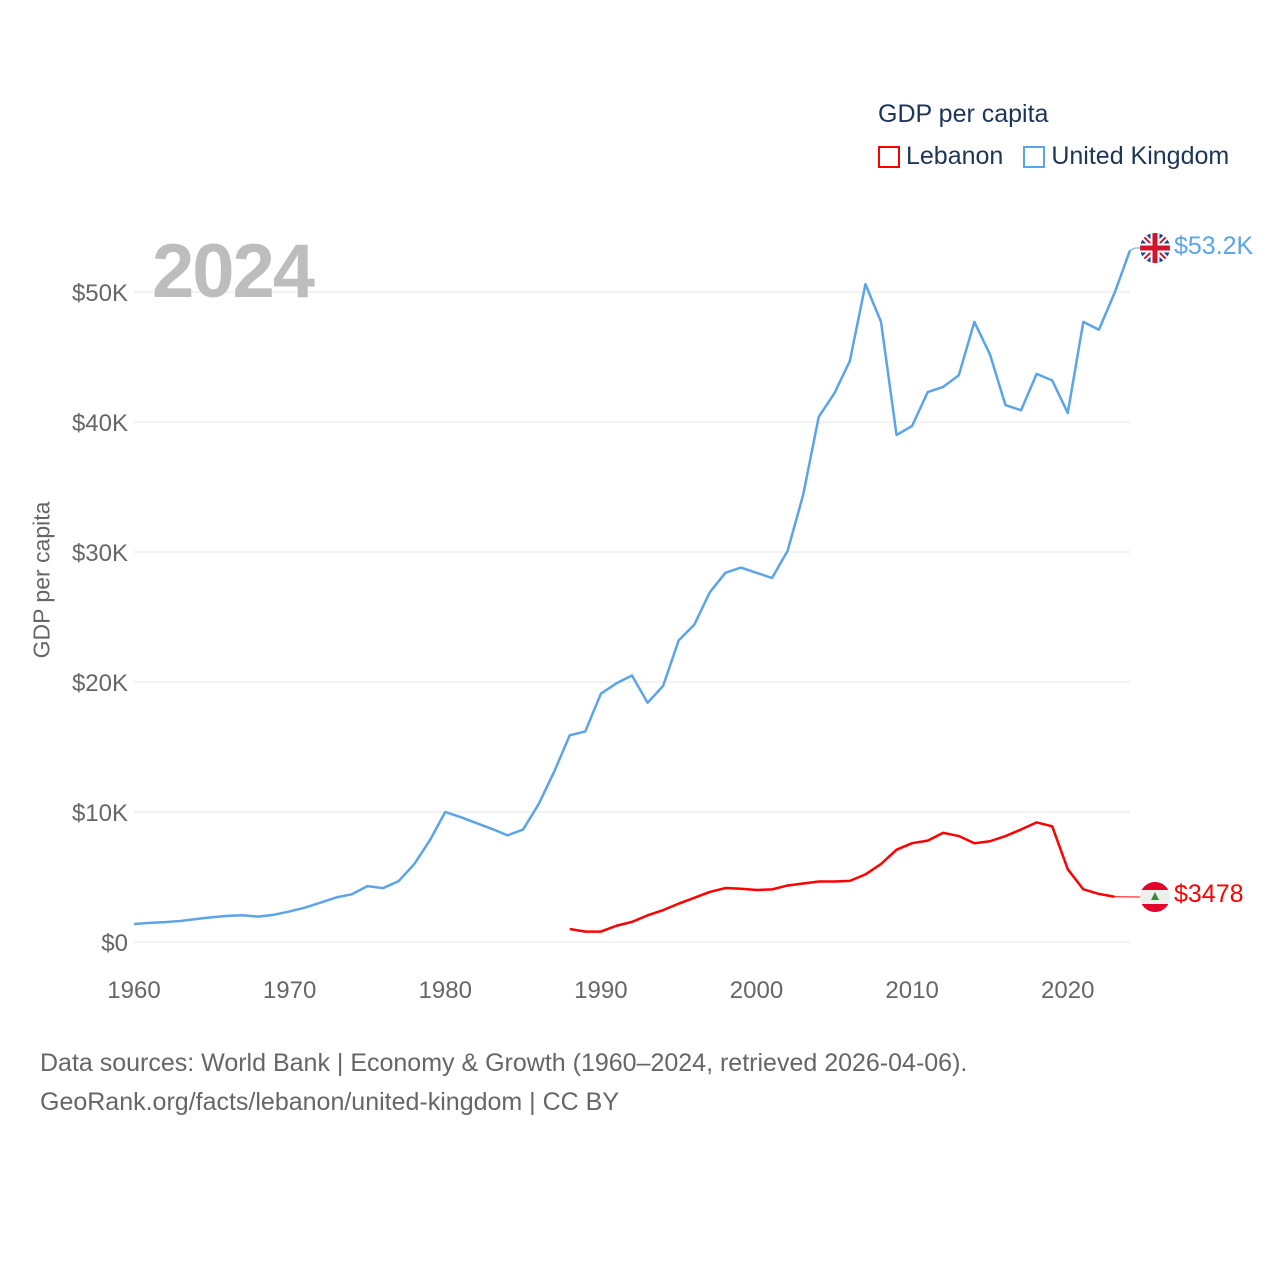 This screenshot has height=1280, width=1280. Describe the element at coordinates (233, 271) in the screenshot. I see `year-label: 2024` at that location.